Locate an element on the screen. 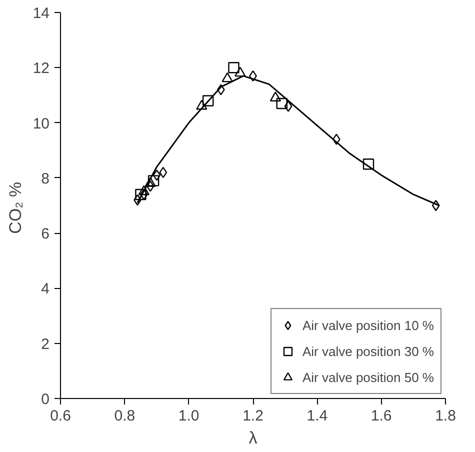 The width and height of the screenshot is (475, 452). x-tick-label: 0.6 is located at coordinates (60, 416).